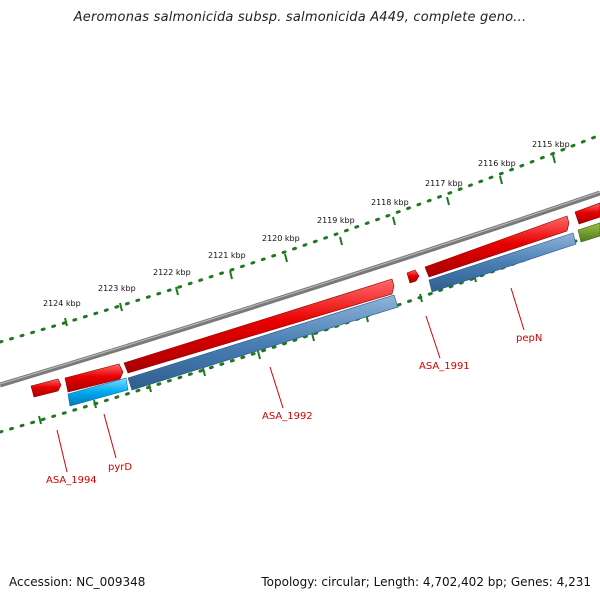 The width and height of the screenshot is (600, 600). I want to click on ruler-label: 2123 kbp, so click(117, 288).